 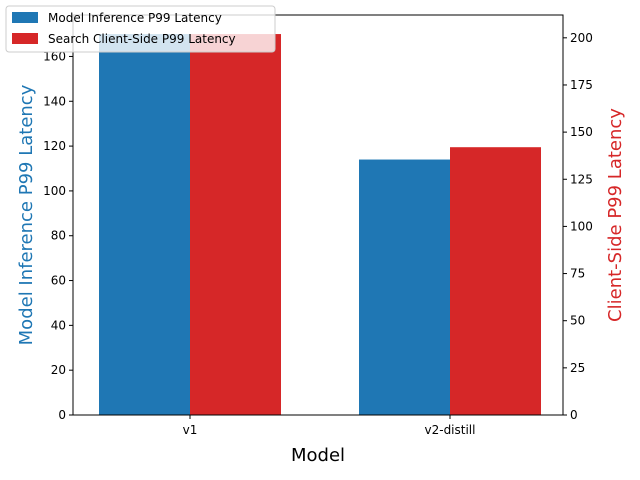 I want to click on left-tick-label: 80, so click(x=58, y=236).